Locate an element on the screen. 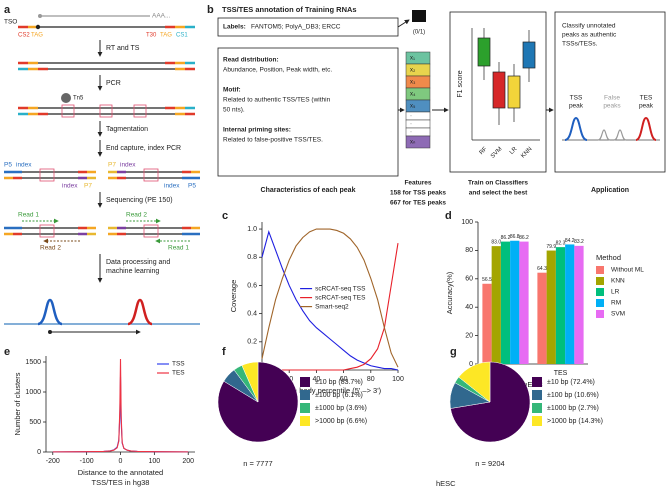 The image size is (668, 494). panel-label: e is located at coordinates (7, 352).